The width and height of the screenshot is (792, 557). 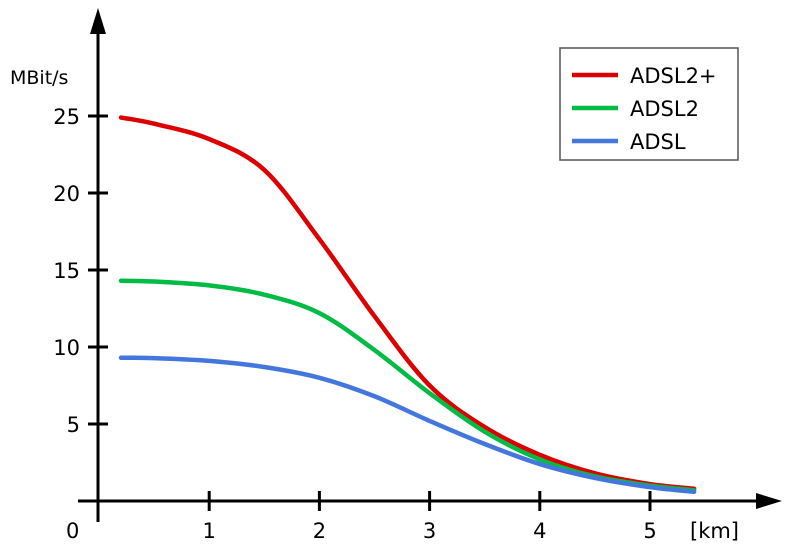 I want to click on x-tick-label: 5, so click(x=649, y=531).